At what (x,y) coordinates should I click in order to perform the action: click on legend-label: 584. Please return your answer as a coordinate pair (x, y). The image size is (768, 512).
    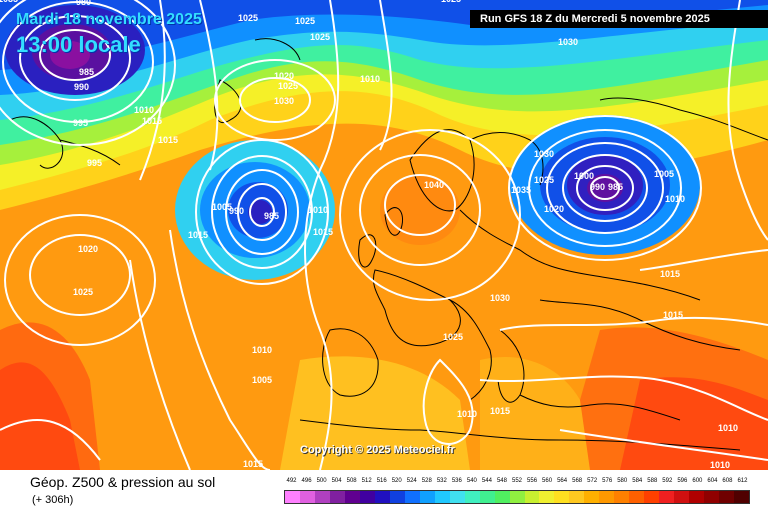
    Looking at the image, I should click on (637, 481).